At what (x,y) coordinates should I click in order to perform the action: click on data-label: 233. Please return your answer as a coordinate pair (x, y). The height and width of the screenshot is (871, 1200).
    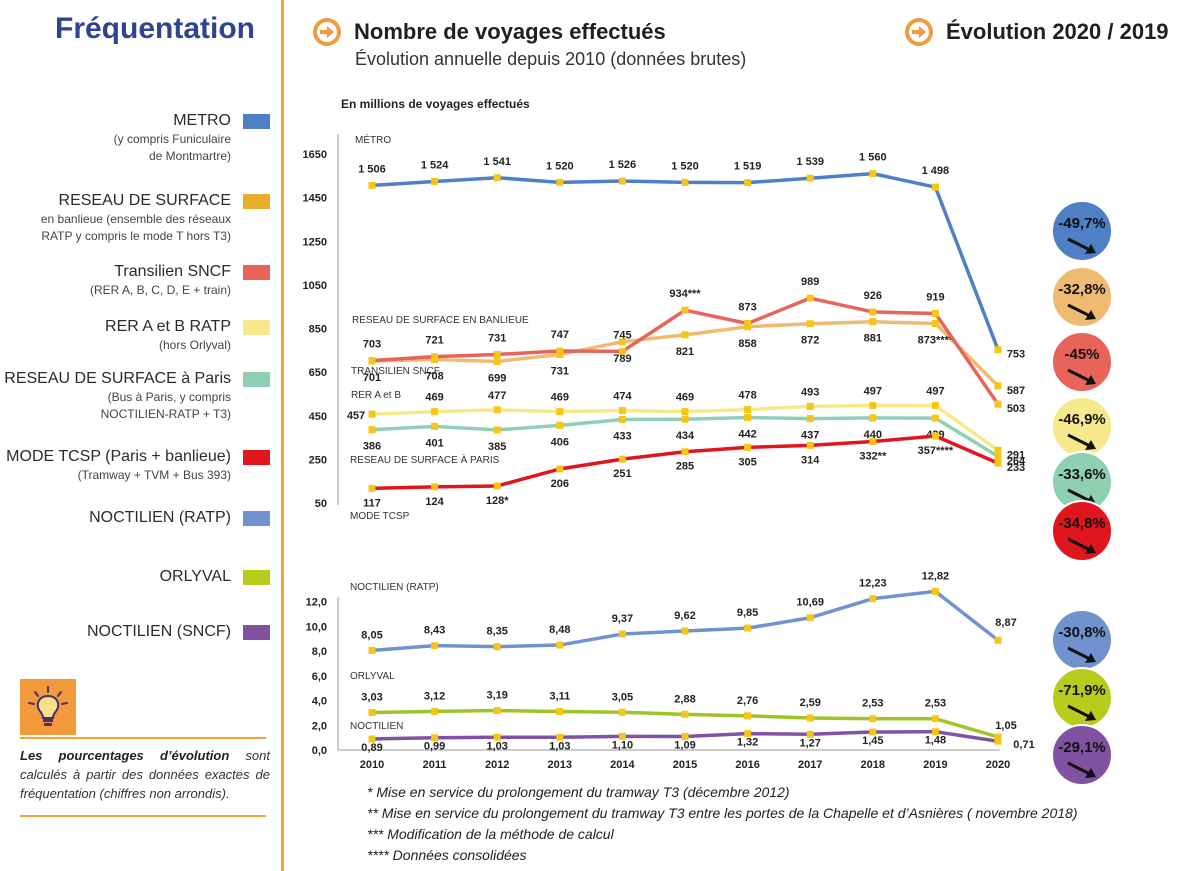
    Looking at the image, I should click on (1016, 468).